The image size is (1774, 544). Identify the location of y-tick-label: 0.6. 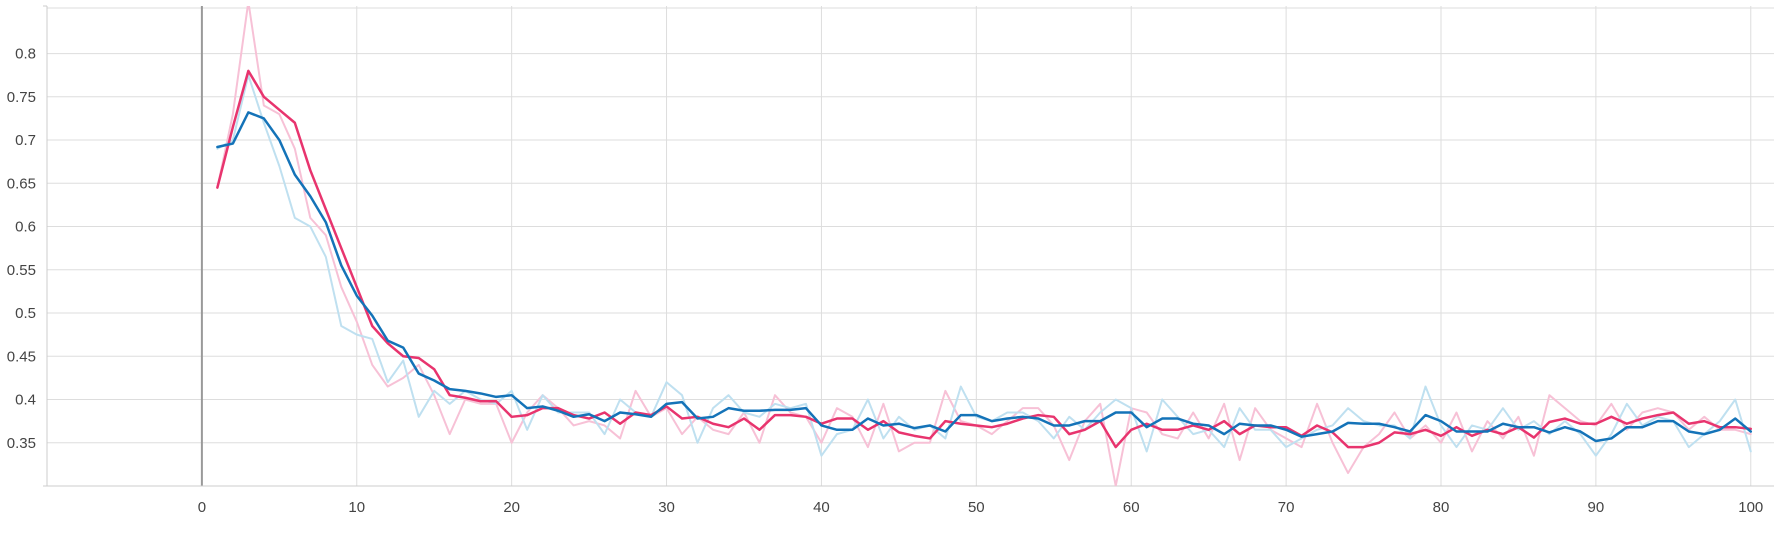
(25, 227).